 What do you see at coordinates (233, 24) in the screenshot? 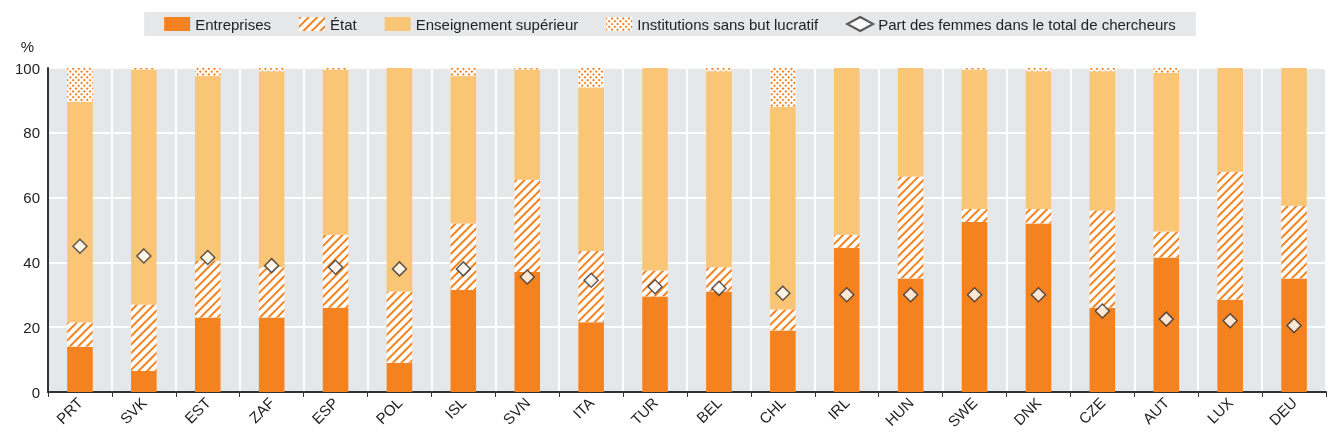
I see `legend-label: Entreprises` at bounding box center [233, 24].